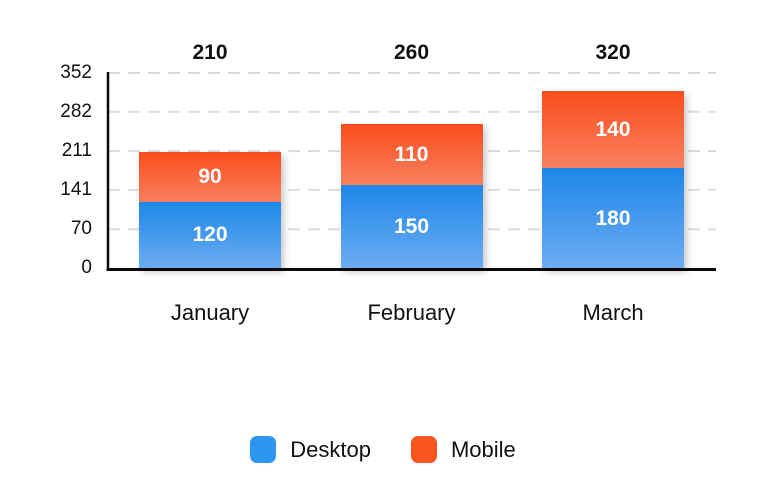 Image resolution: width=766 pixels, height=486 pixels. I want to click on x-category-label: January, so click(210, 312).